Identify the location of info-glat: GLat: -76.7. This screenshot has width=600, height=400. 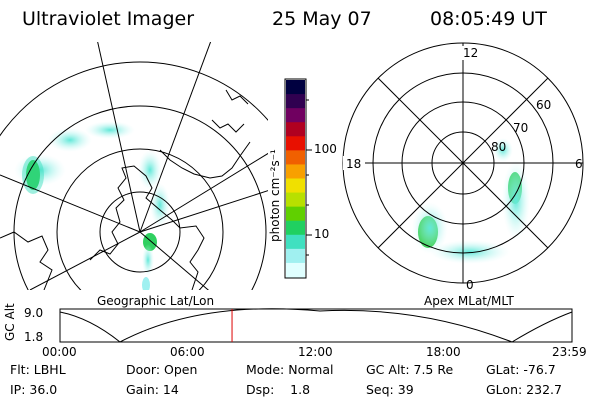
(521, 369).